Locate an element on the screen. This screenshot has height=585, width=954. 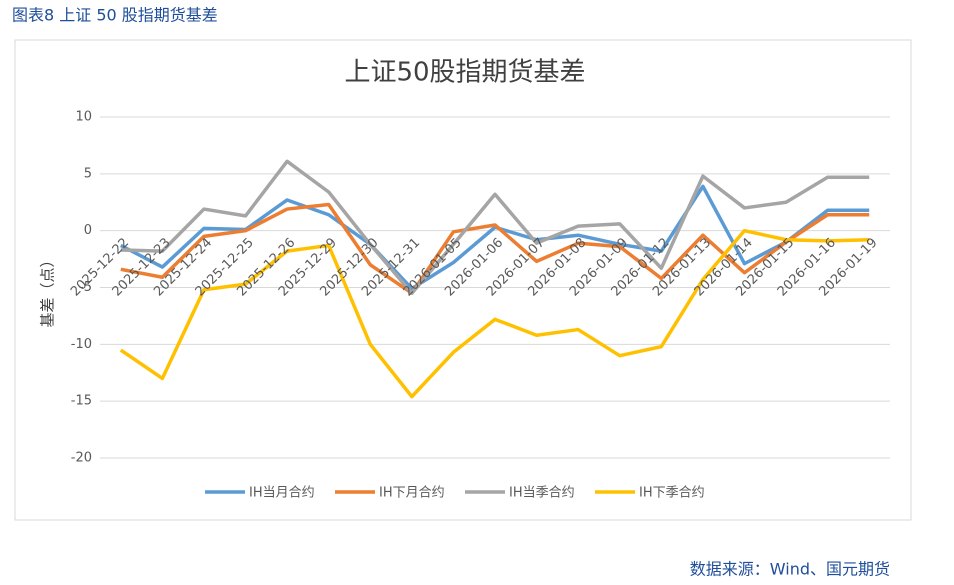
y-tick-label: -15 is located at coordinates (81, 401).